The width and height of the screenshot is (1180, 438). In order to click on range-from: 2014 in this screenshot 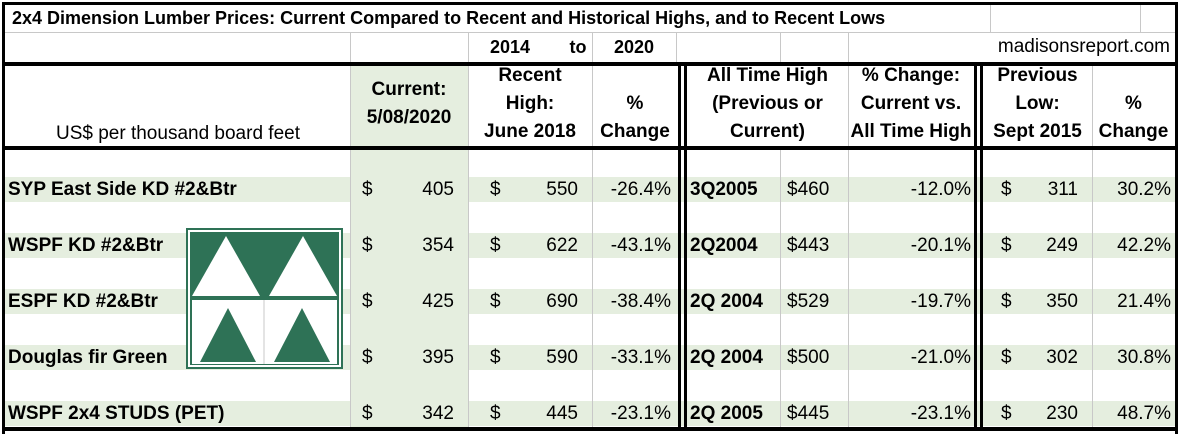, I will do `click(510, 47)`.